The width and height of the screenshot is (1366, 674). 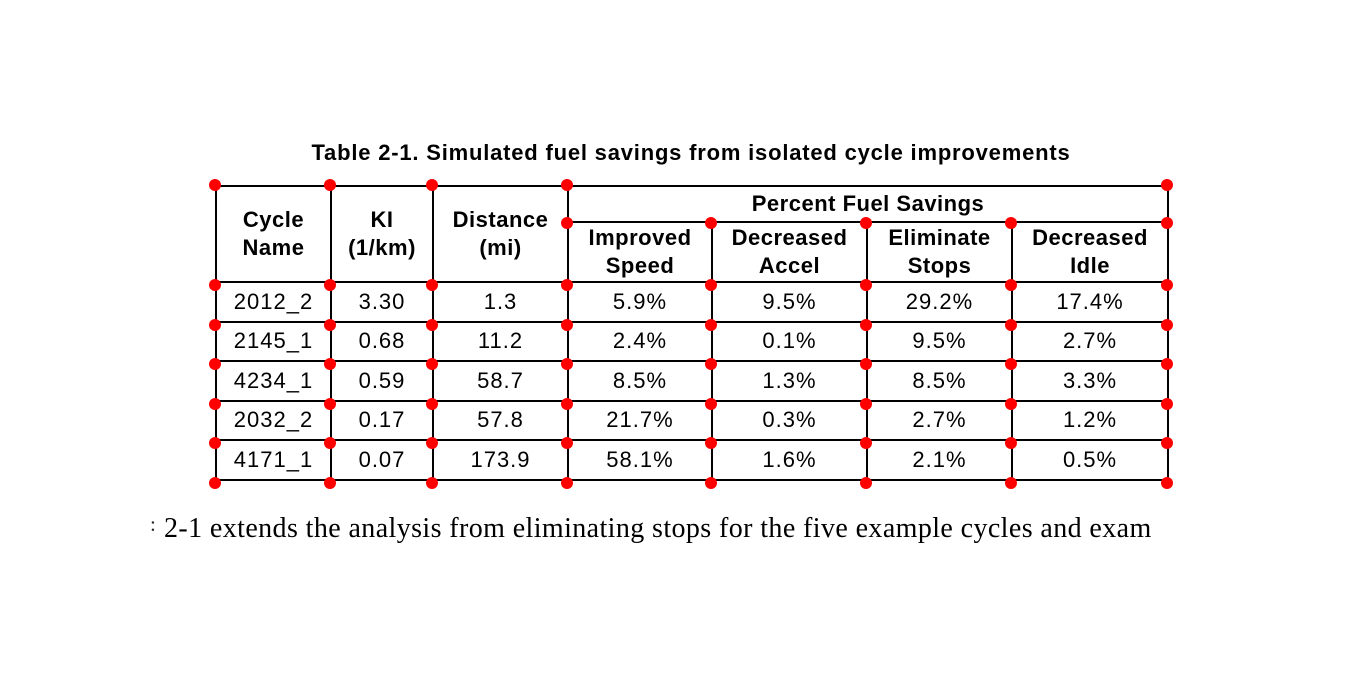 What do you see at coordinates (273, 234) in the screenshot?
I see `col-header-cycle-name: Cycle Name` at bounding box center [273, 234].